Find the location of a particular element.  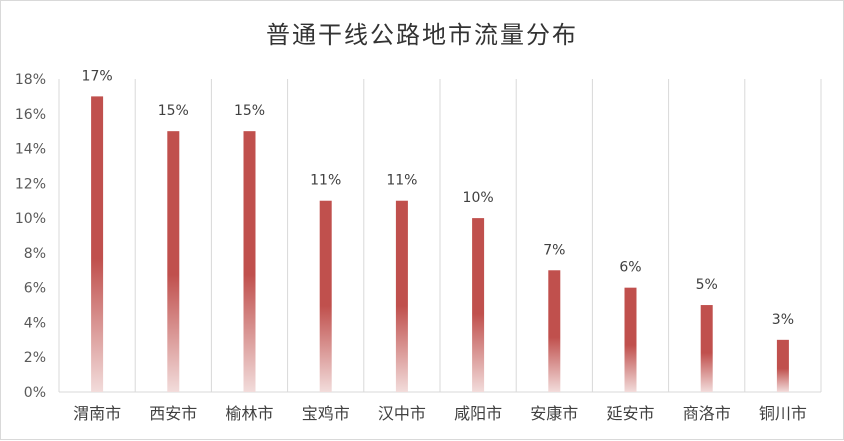

data-label: 17% is located at coordinates (97, 76).